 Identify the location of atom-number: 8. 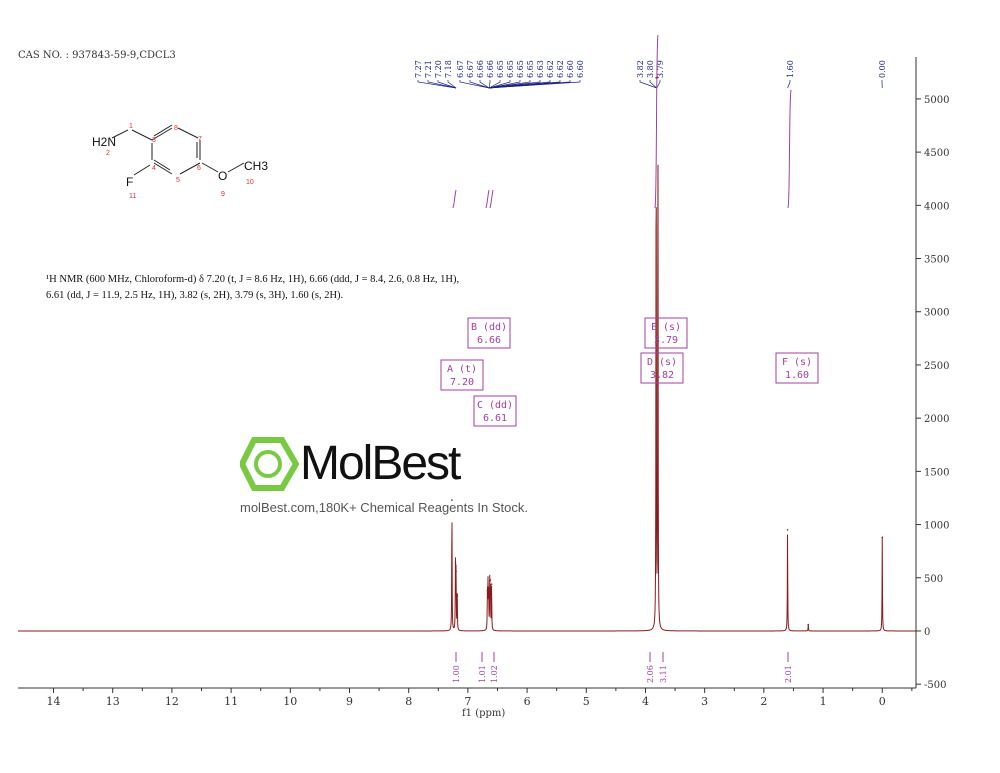
(176, 128).